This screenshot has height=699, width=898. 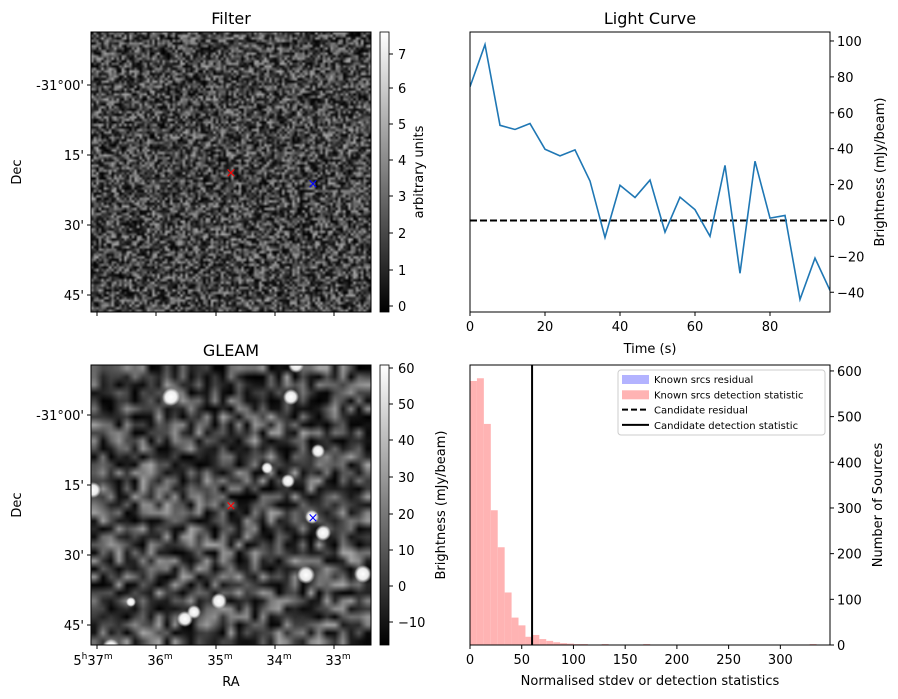 I want to click on colorbar-tick-label: 1, so click(x=402, y=271).